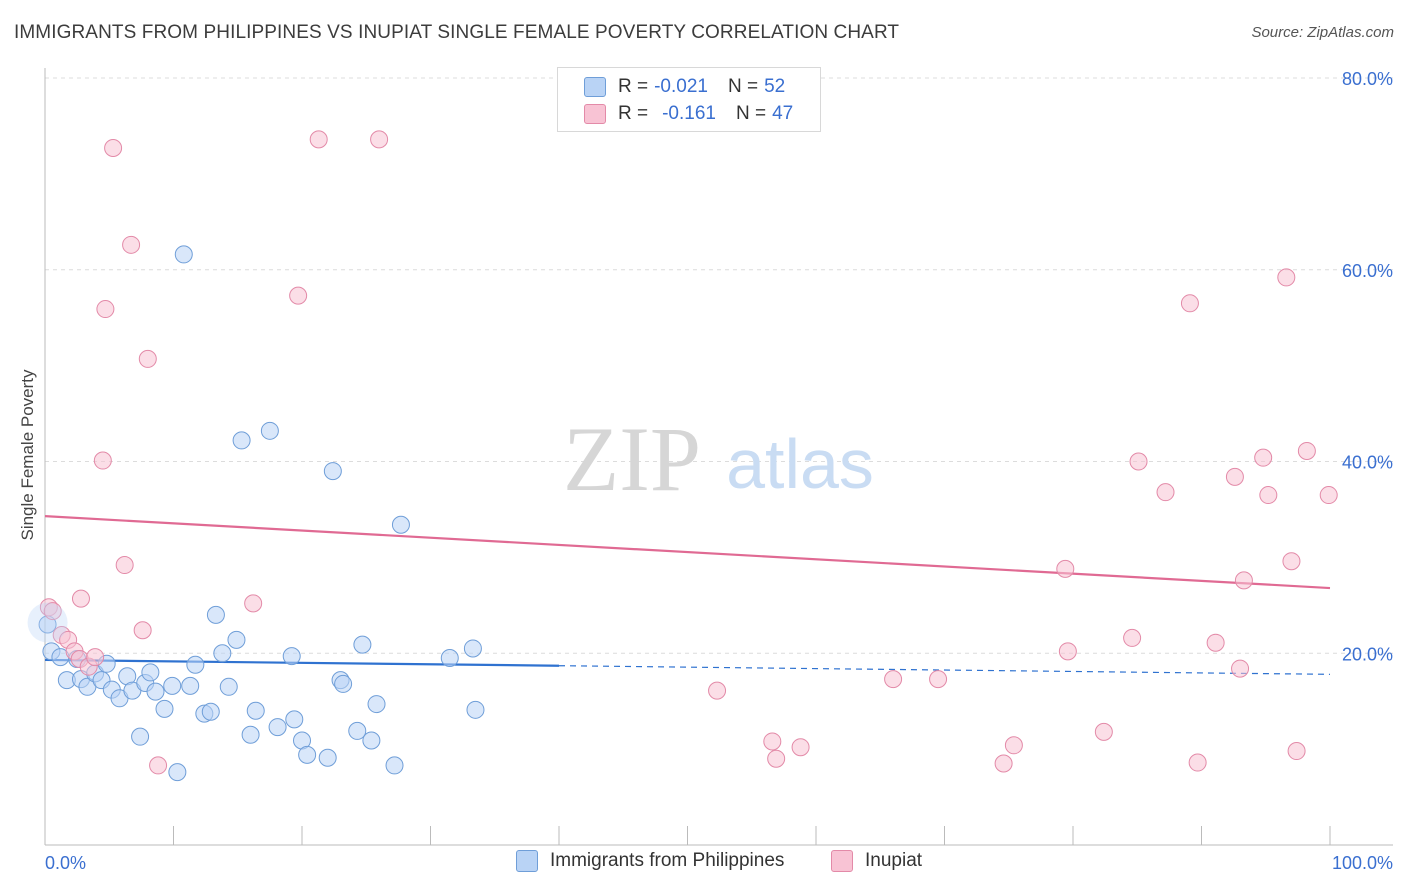  What do you see at coordinates (1367, 654) in the screenshot?
I see `y-tick-label: 20.0%` at bounding box center [1367, 654].